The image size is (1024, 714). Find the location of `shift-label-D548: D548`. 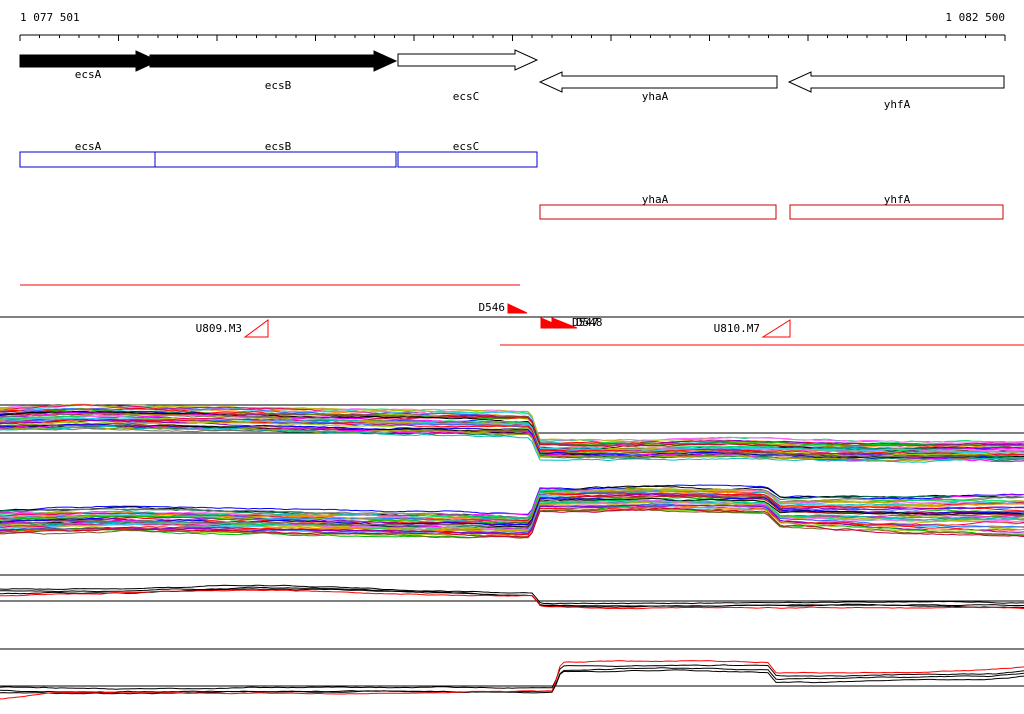

shift-label-D548: D548 is located at coordinates (589, 322).